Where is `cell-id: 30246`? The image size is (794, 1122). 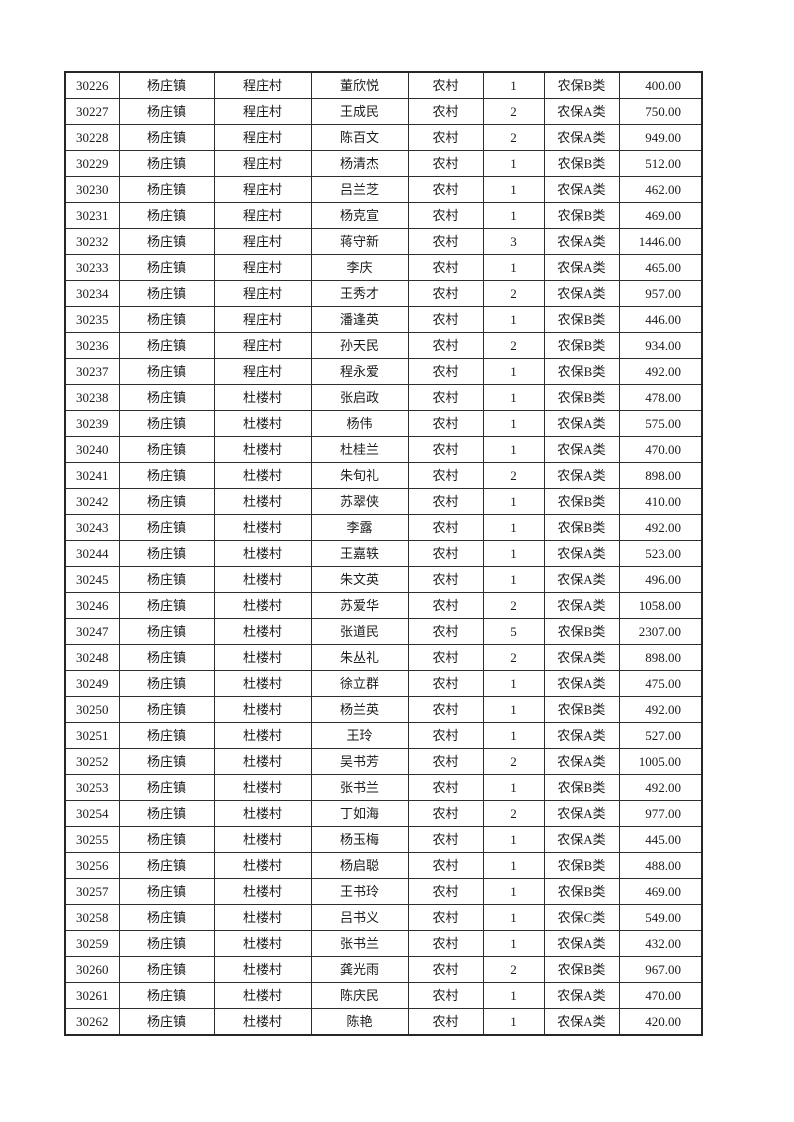 cell-id: 30246 is located at coordinates (92, 605).